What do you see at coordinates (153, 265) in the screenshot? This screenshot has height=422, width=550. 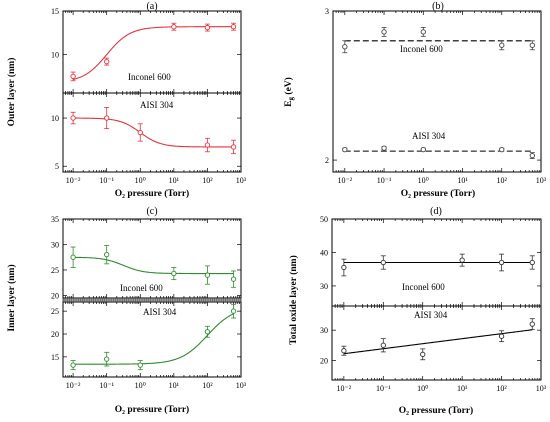 I see `c-top-fit-line` at bounding box center [153, 265].